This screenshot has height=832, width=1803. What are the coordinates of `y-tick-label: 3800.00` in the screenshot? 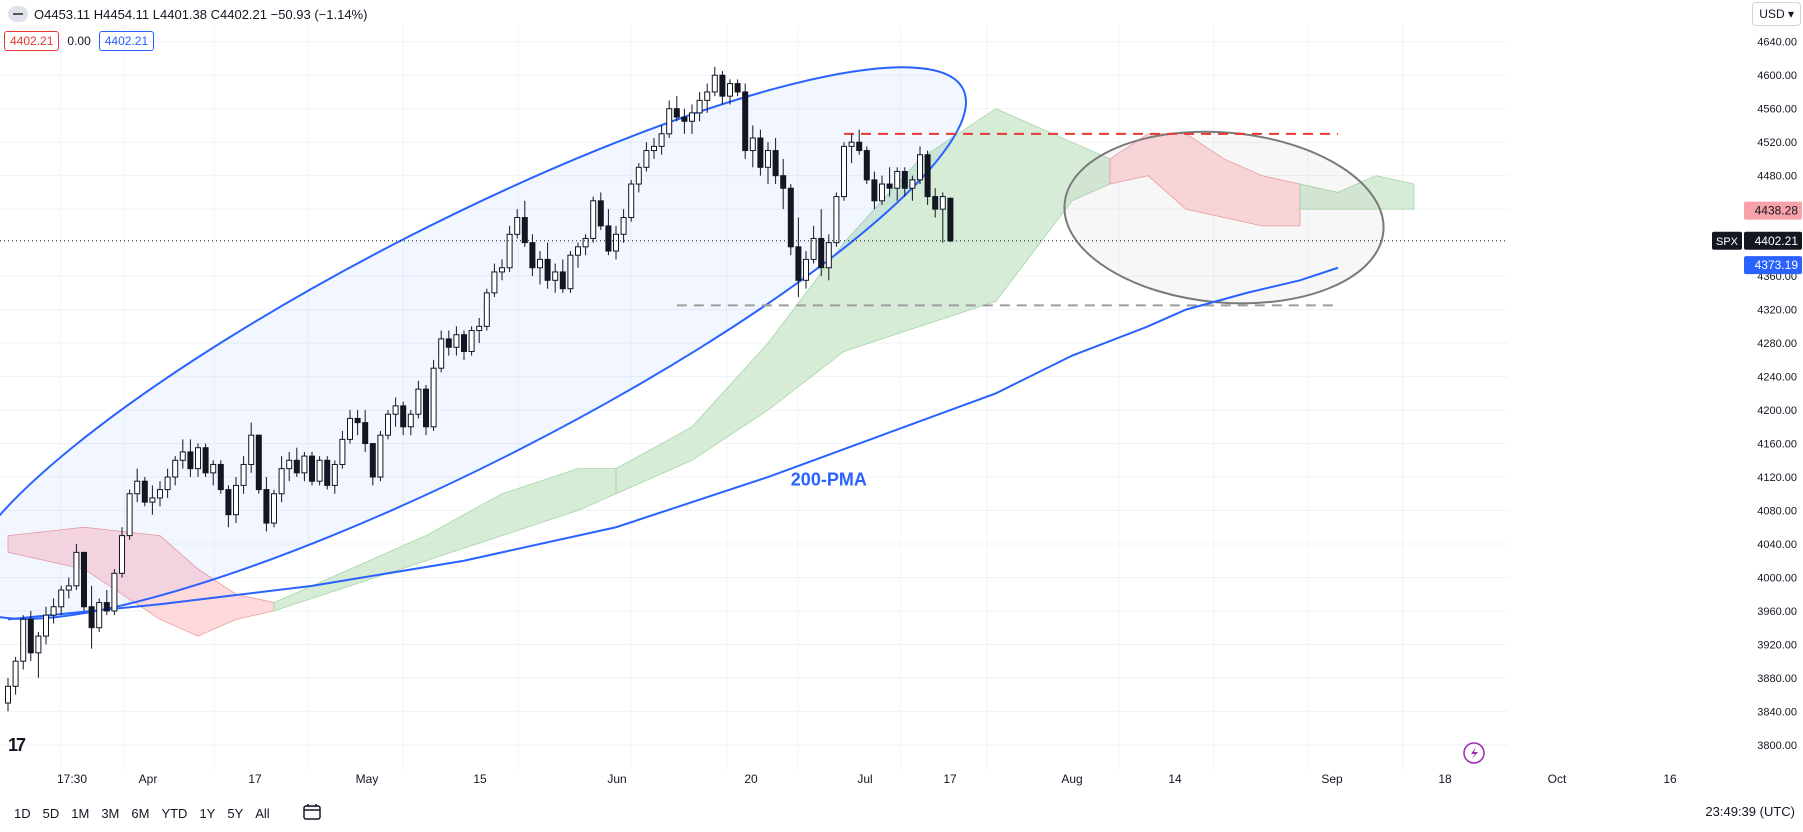 It's located at (1777, 746).